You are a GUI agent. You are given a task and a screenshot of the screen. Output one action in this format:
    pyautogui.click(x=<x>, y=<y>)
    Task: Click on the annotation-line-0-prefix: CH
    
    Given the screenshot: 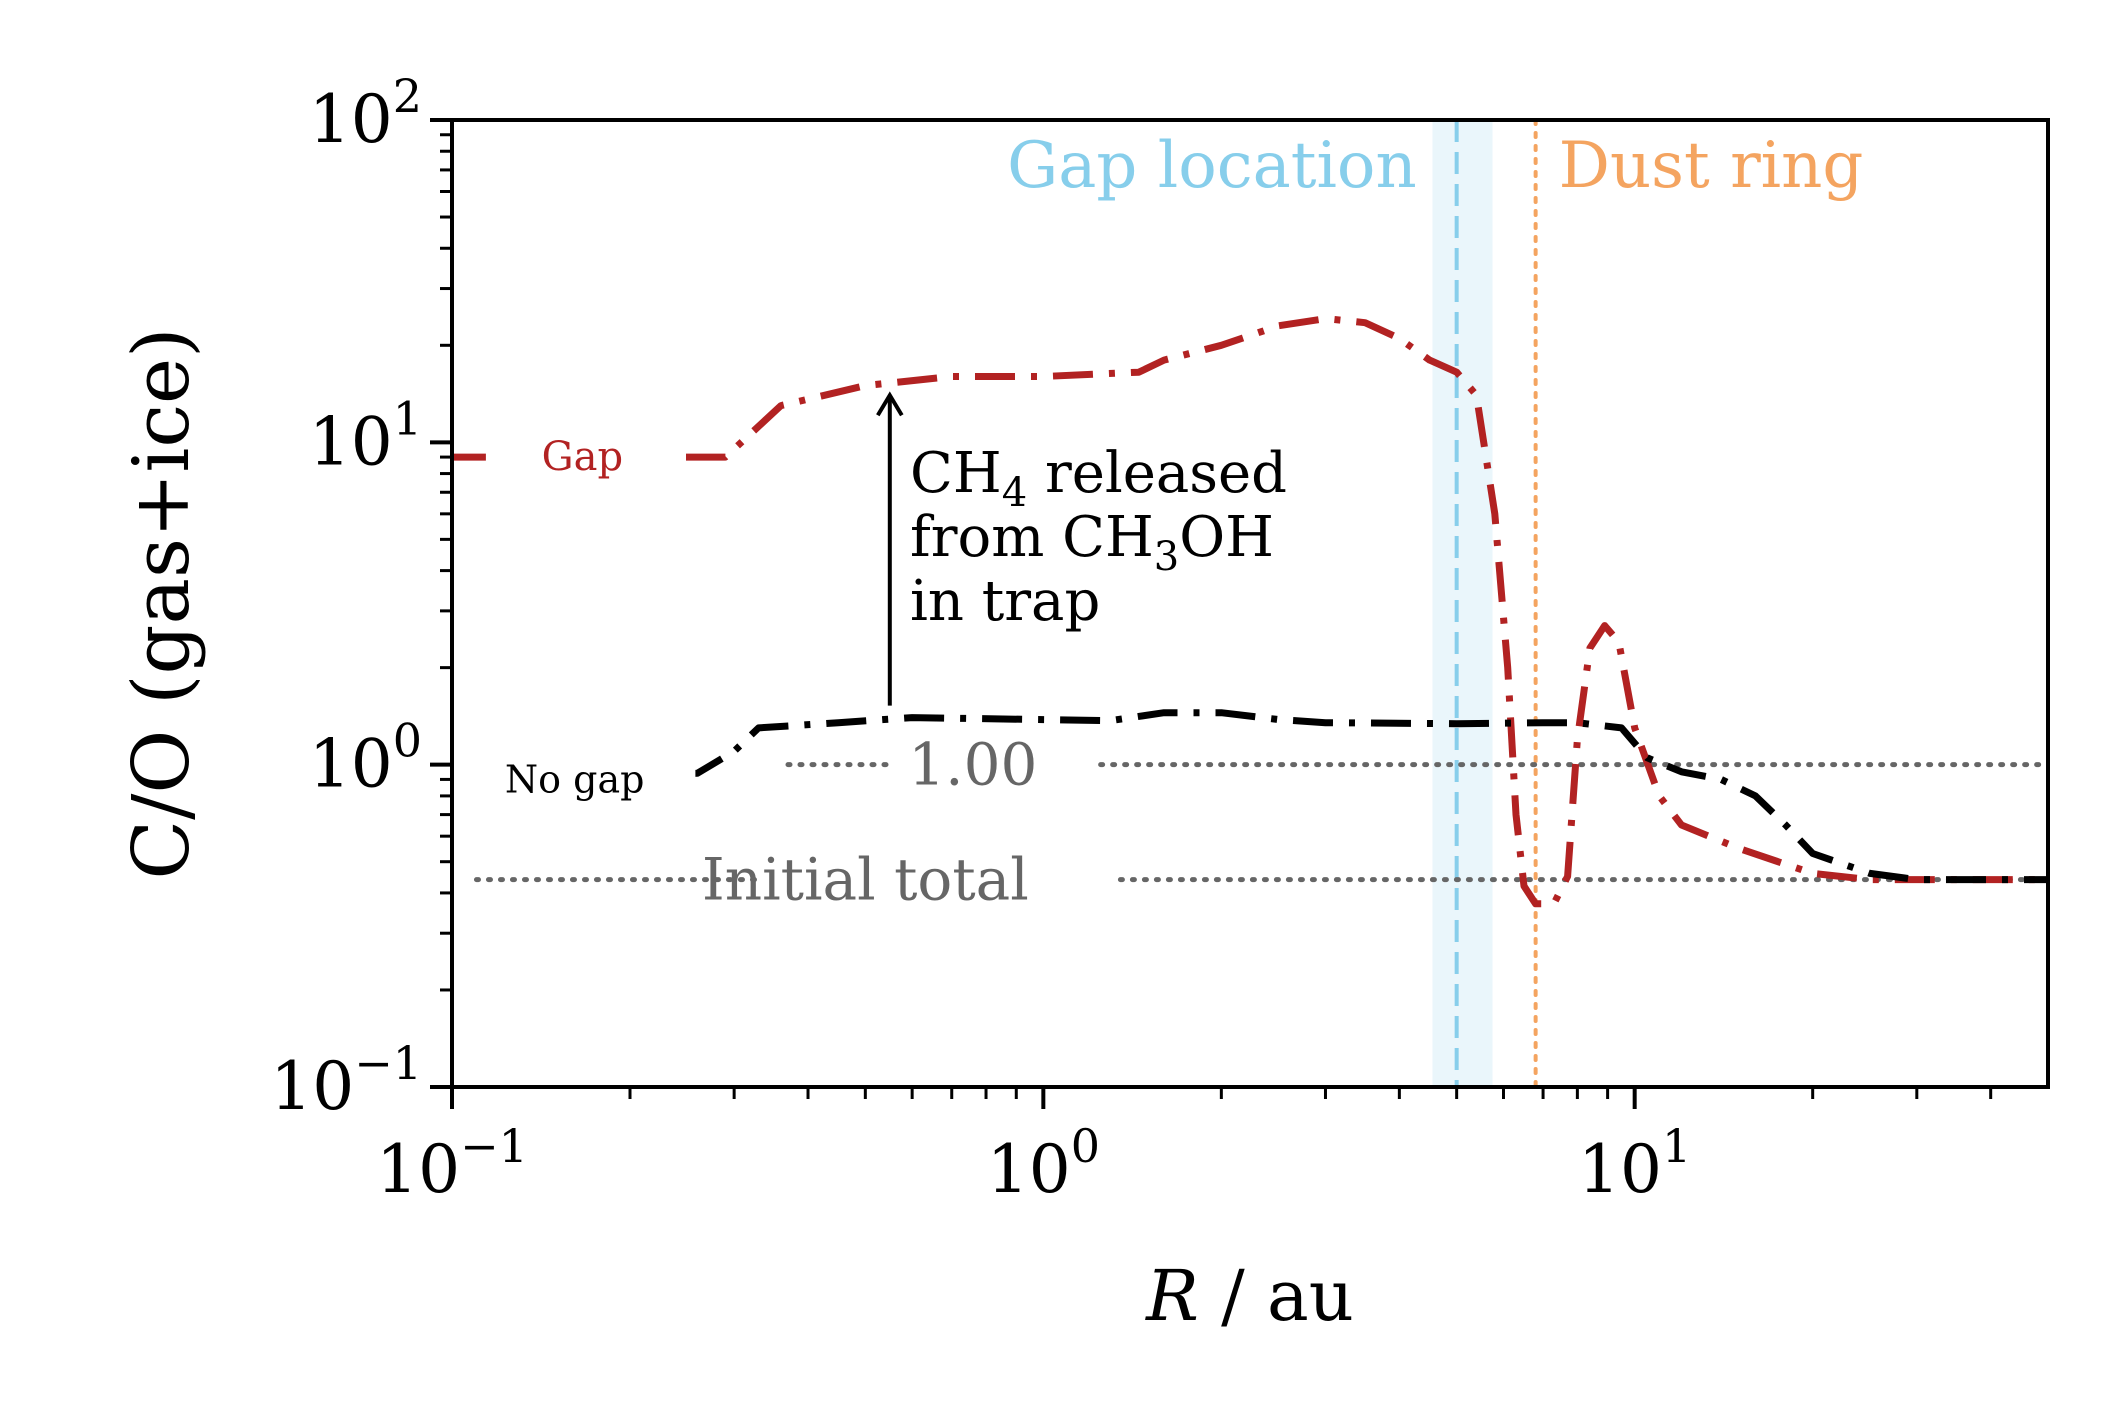 What is the action you would take?
    pyautogui.click(x=956, y=473)
    